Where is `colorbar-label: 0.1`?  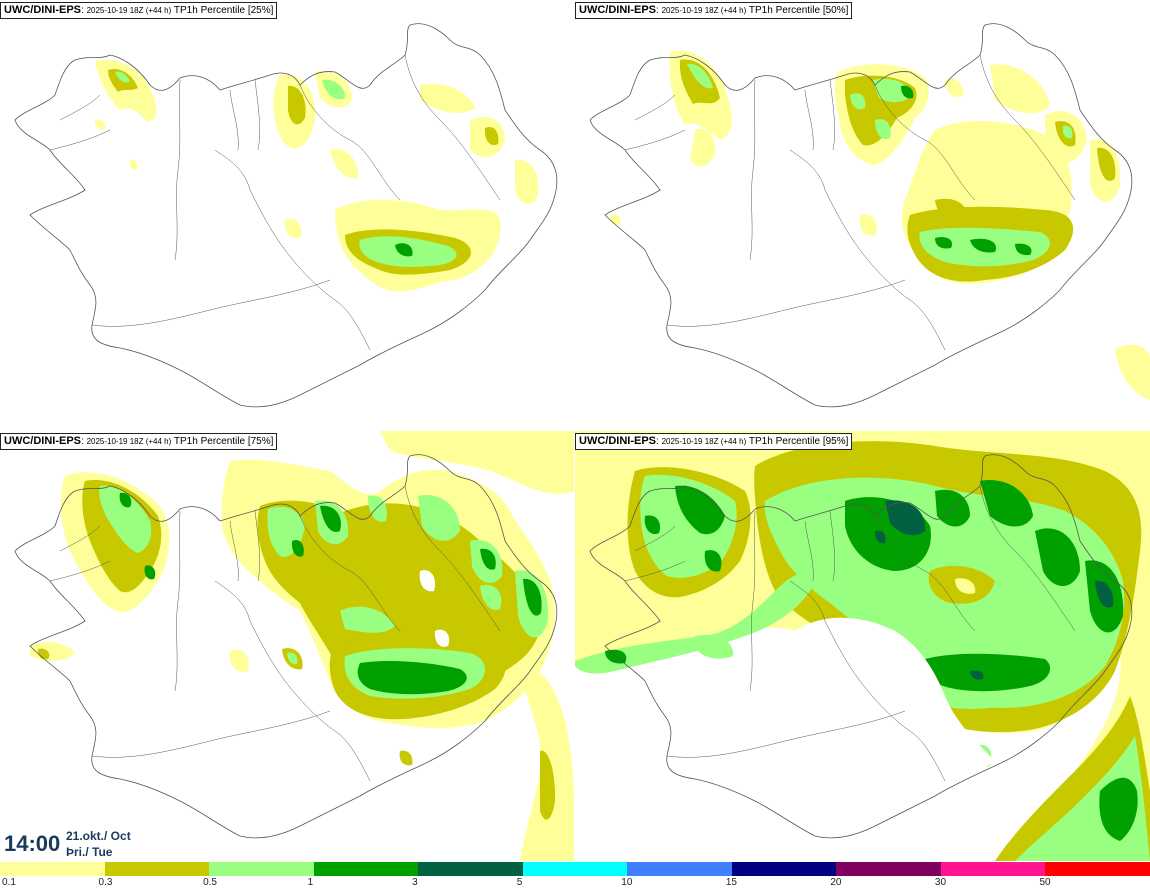 colorbar-label: 0.1 is located at coordinates (9, 882).